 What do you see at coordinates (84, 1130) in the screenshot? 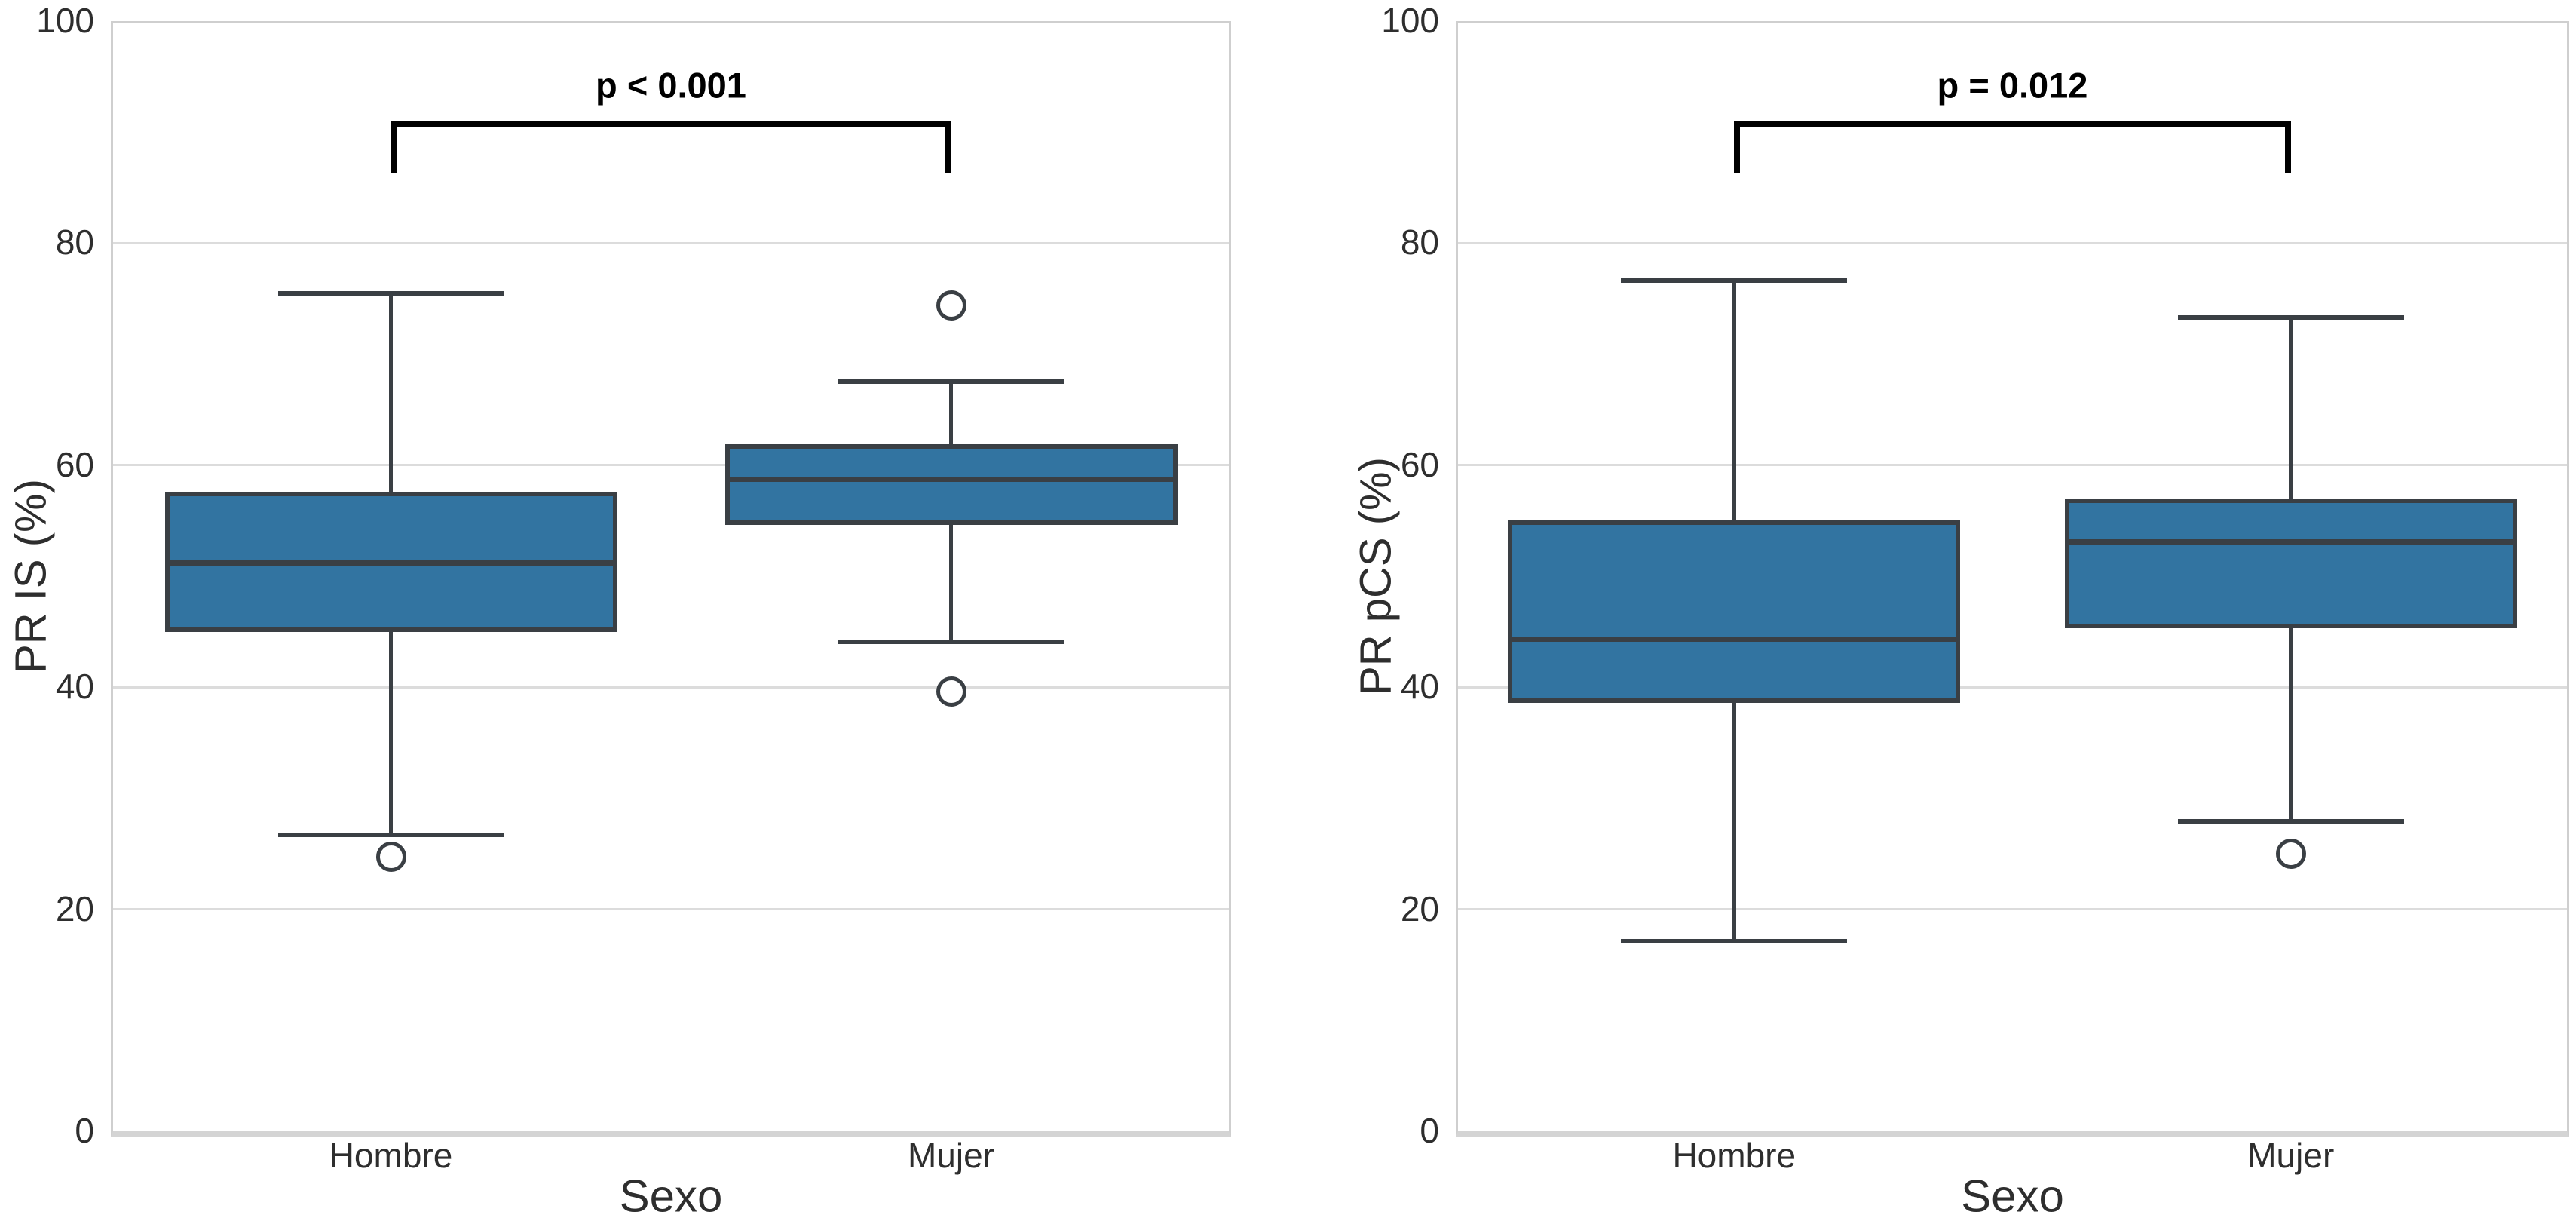
I see `left-plot-y-tick-label: 0` at bounding box center [84, 1130].